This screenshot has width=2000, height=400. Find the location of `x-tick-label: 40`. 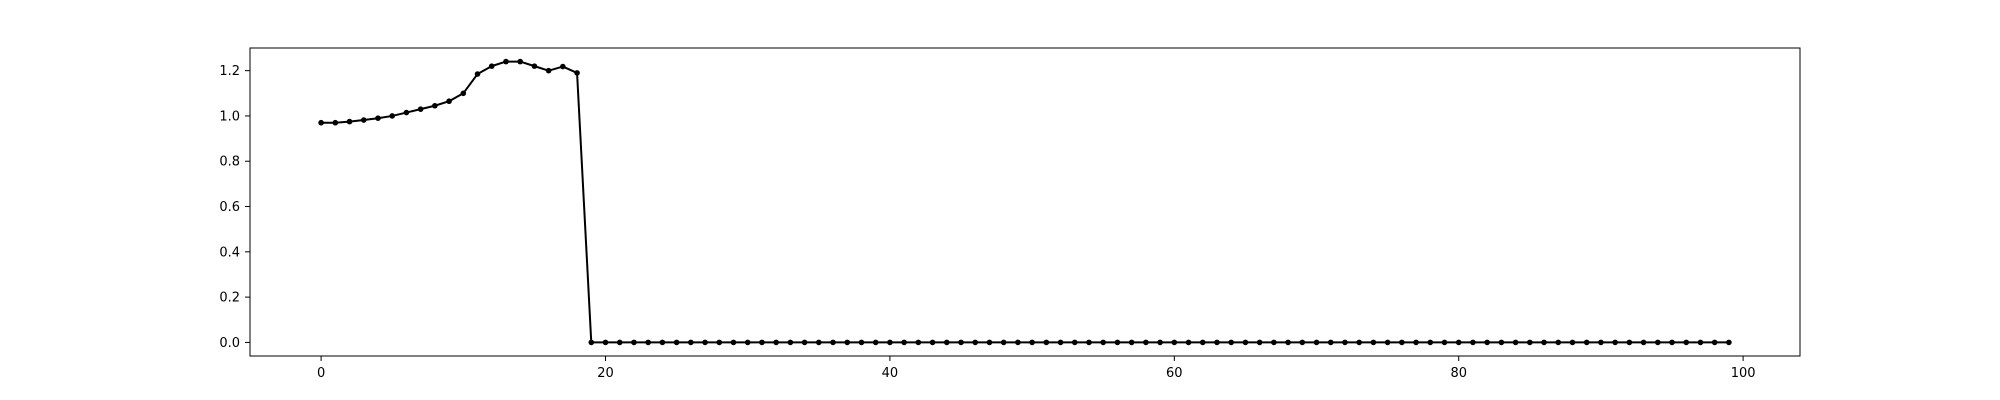

x-tick-label: 40 is located at coordinates (890, 373).